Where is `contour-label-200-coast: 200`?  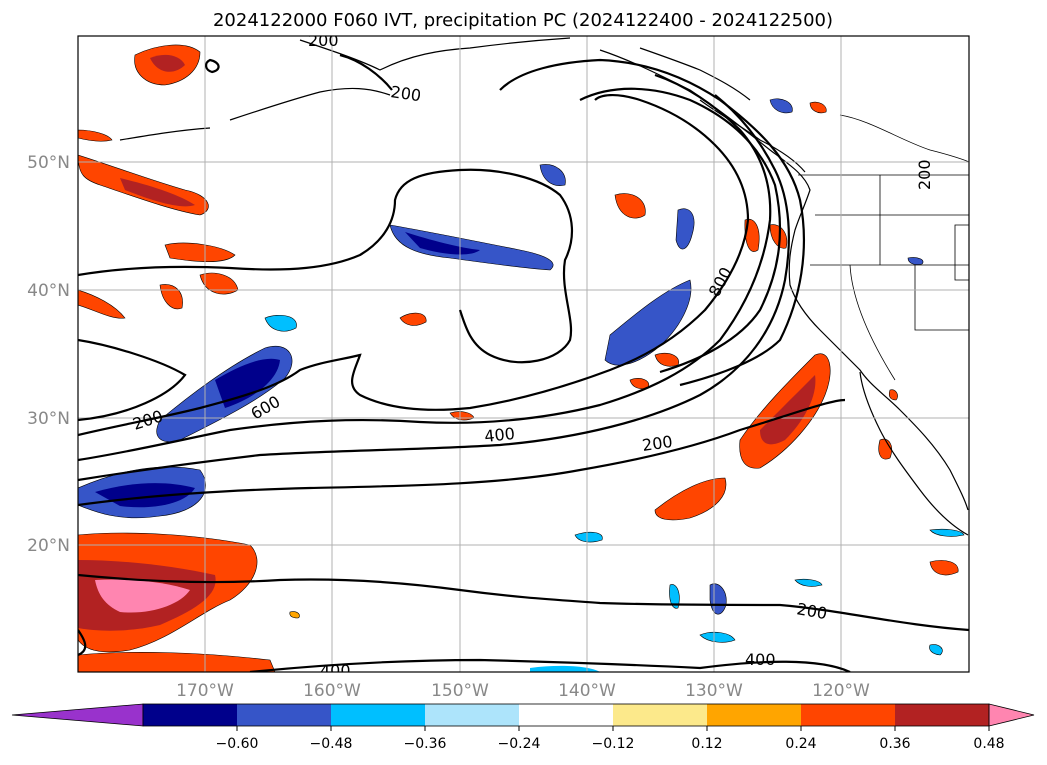
contour-label-200-coast: 200 is located at coordinates (924, 174).